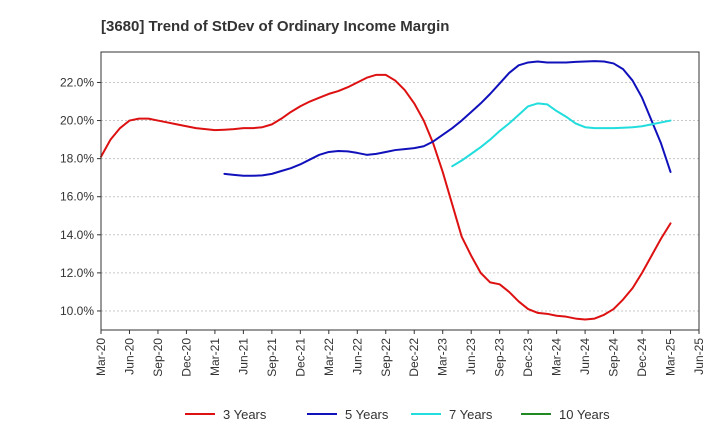  Describe the element at coordinates (528, 357) in the screenshot. I see `x-tick-label: Dec-23` at that location.